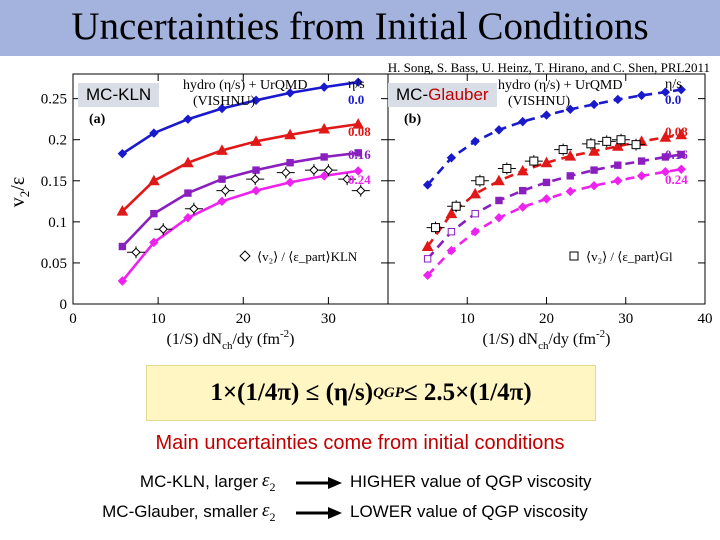  I want to click on formula-subscript: QGP, so click(388, 392).